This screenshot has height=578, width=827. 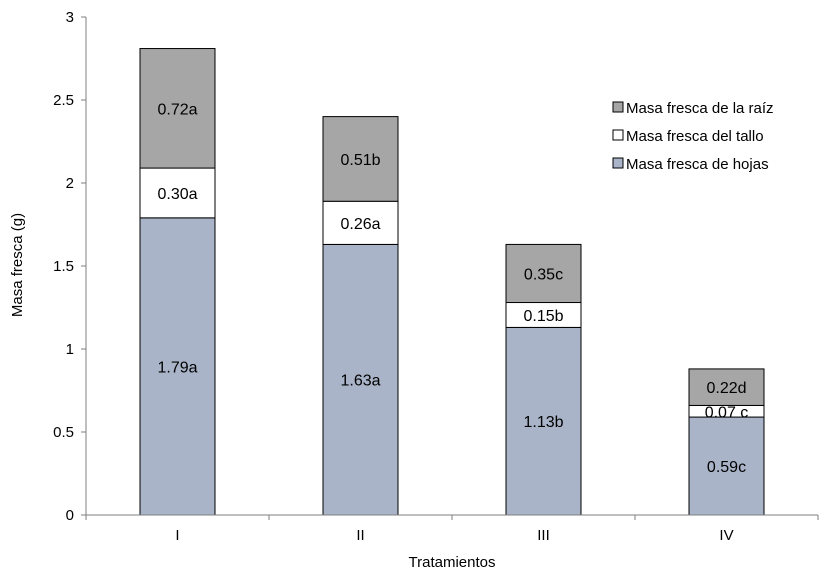 What do you see at coordinates (70, 183) in the screenshot?
I see `y-tick-label: 2` at bounding box center [70, 183].